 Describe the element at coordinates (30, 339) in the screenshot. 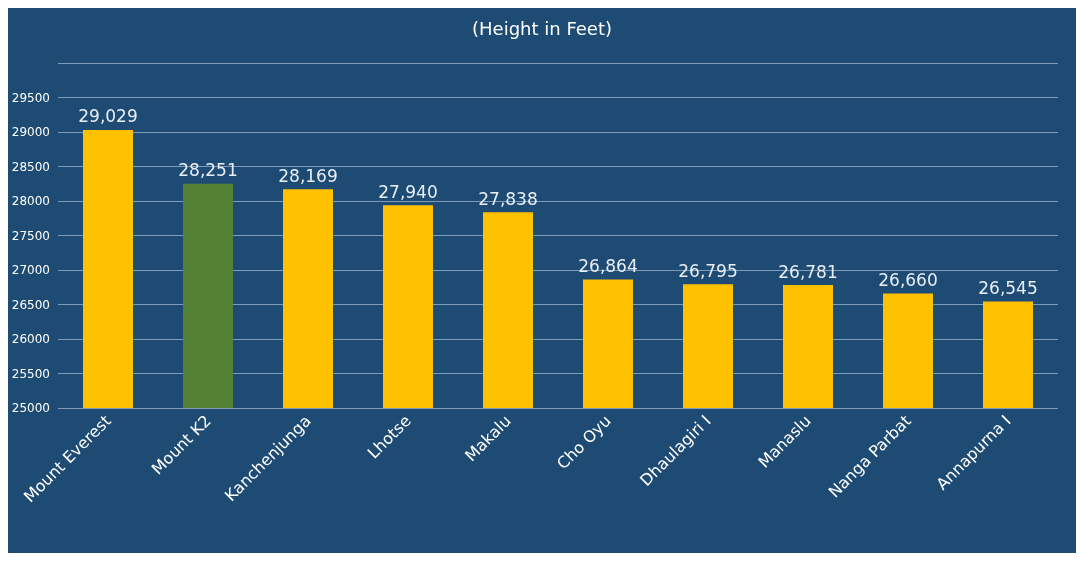

I see `y-tick-label: 26000` at that location.